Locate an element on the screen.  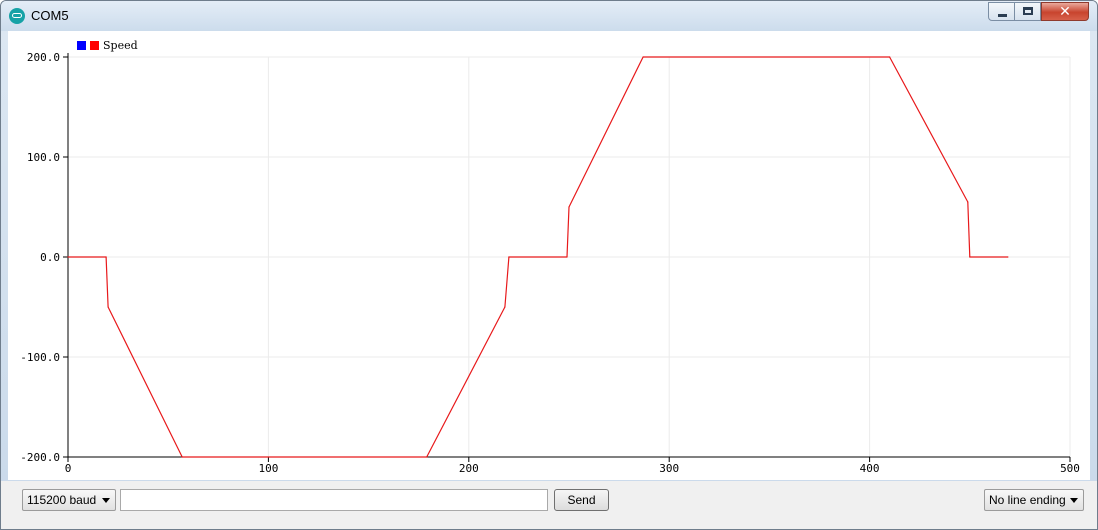
send-input is located at coordinates (334, 500).